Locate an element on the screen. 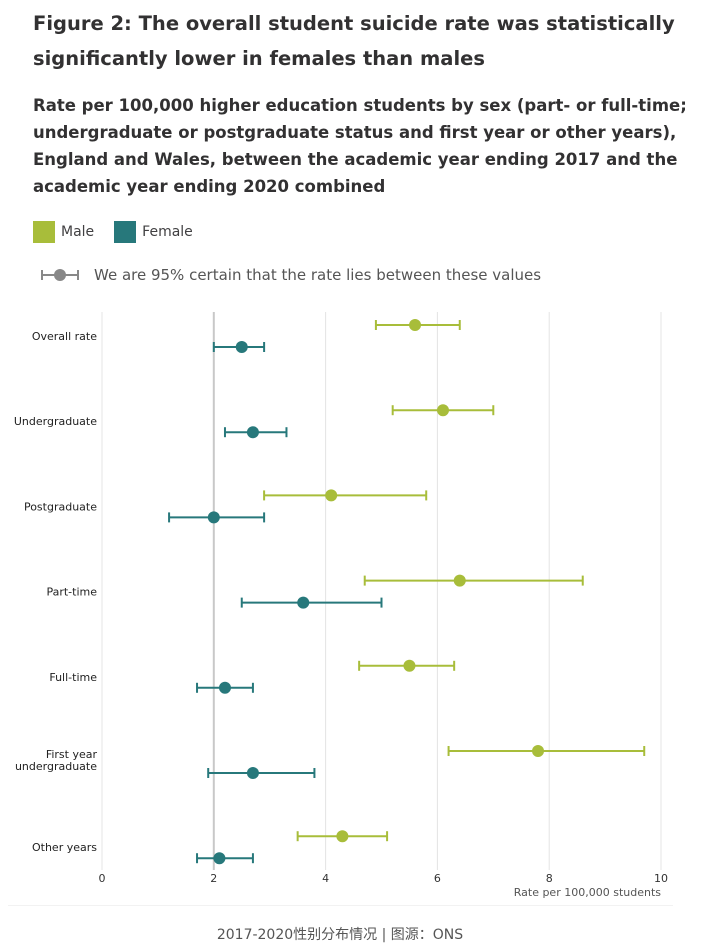  category-label-6: Other years is located at coordinates (64, 847).